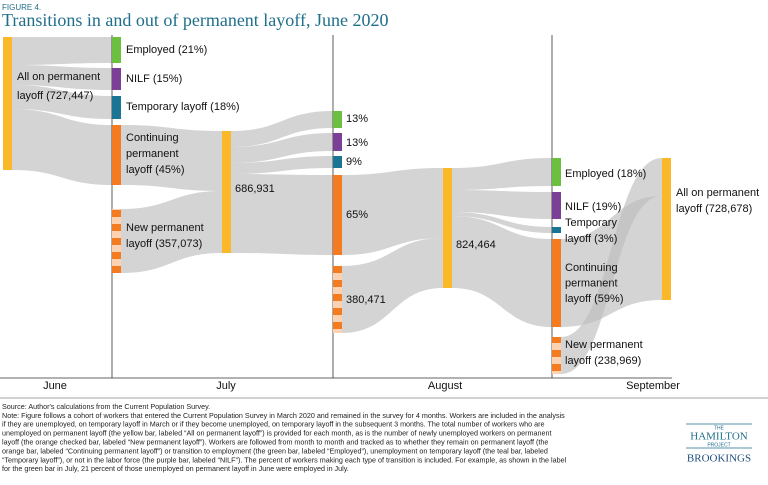 The height and width of the screenshot is (485, 768). Describe the element at coordinates (591, 223) in the screenshot. I see `node-label: Temporary` at that location.